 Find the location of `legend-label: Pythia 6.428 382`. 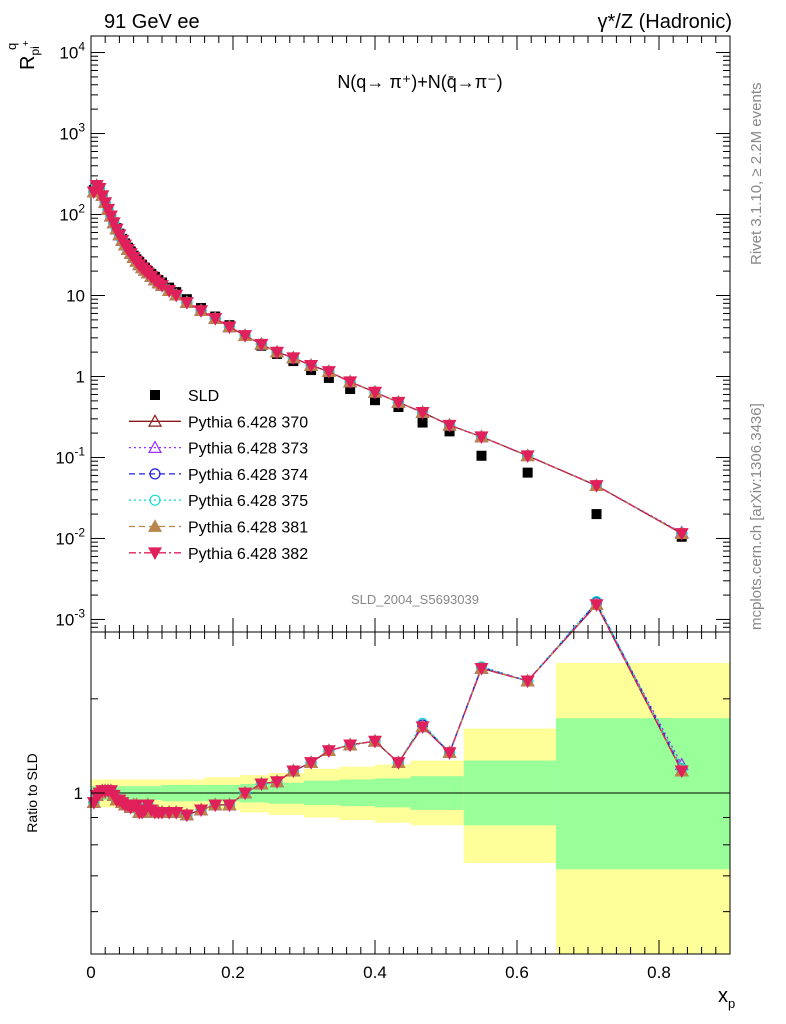

legend-label: Pythia 6.428 382 is located at coordinates (248, 554).